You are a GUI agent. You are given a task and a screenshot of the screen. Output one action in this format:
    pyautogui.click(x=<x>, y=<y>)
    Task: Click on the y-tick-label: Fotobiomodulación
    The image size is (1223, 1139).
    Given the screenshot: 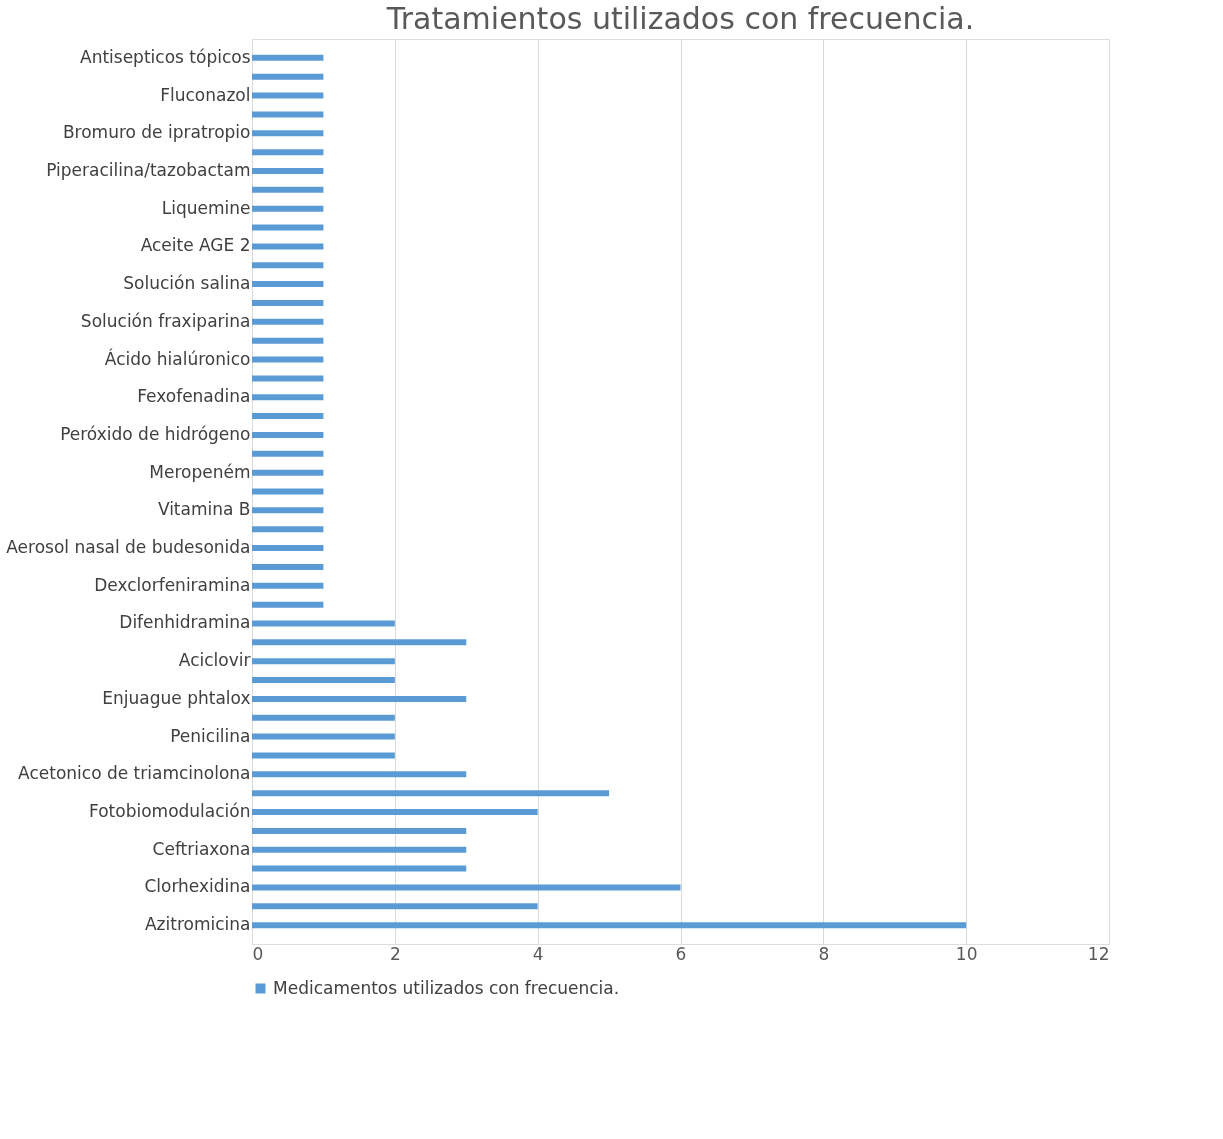 What is the action you would take?
    pyautogui.click(x=170, y=811)
    